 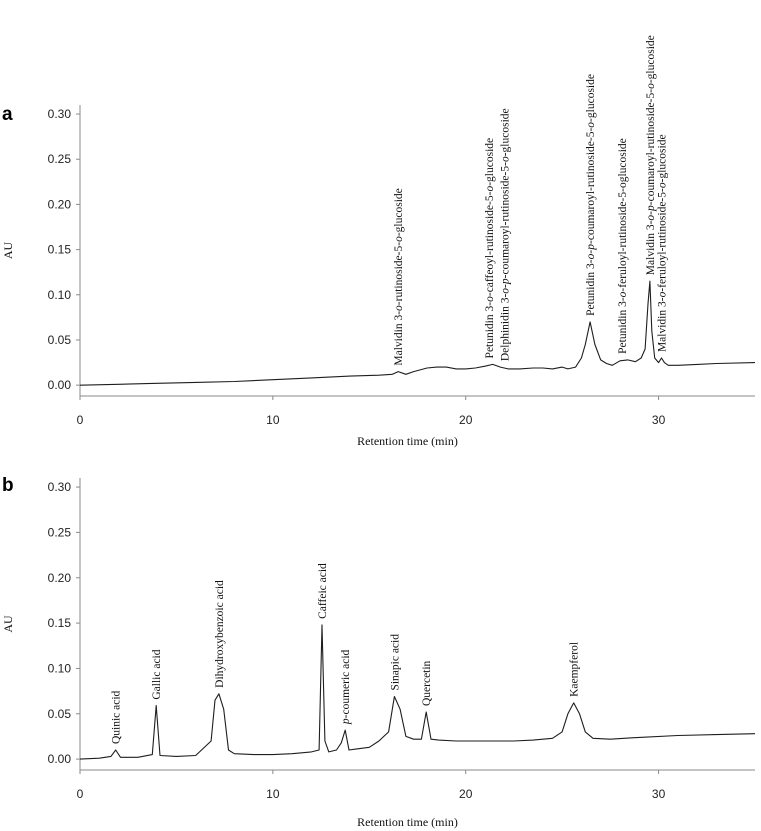 What do you see at coordinates (8, 485) in the screenshot?
I see `panel-b-letter: b` at bounding box center [8, 485].